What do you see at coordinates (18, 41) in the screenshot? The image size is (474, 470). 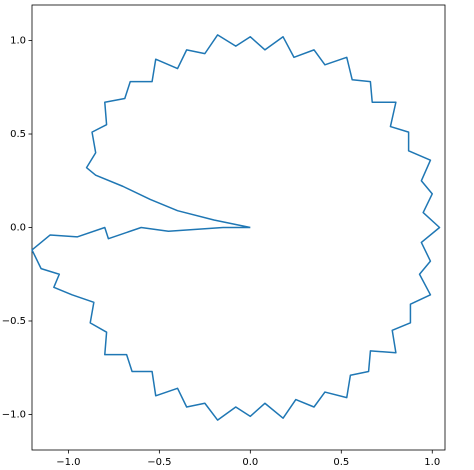 I see `y-tick-label: 1.0` at bounding box center [18, 41].